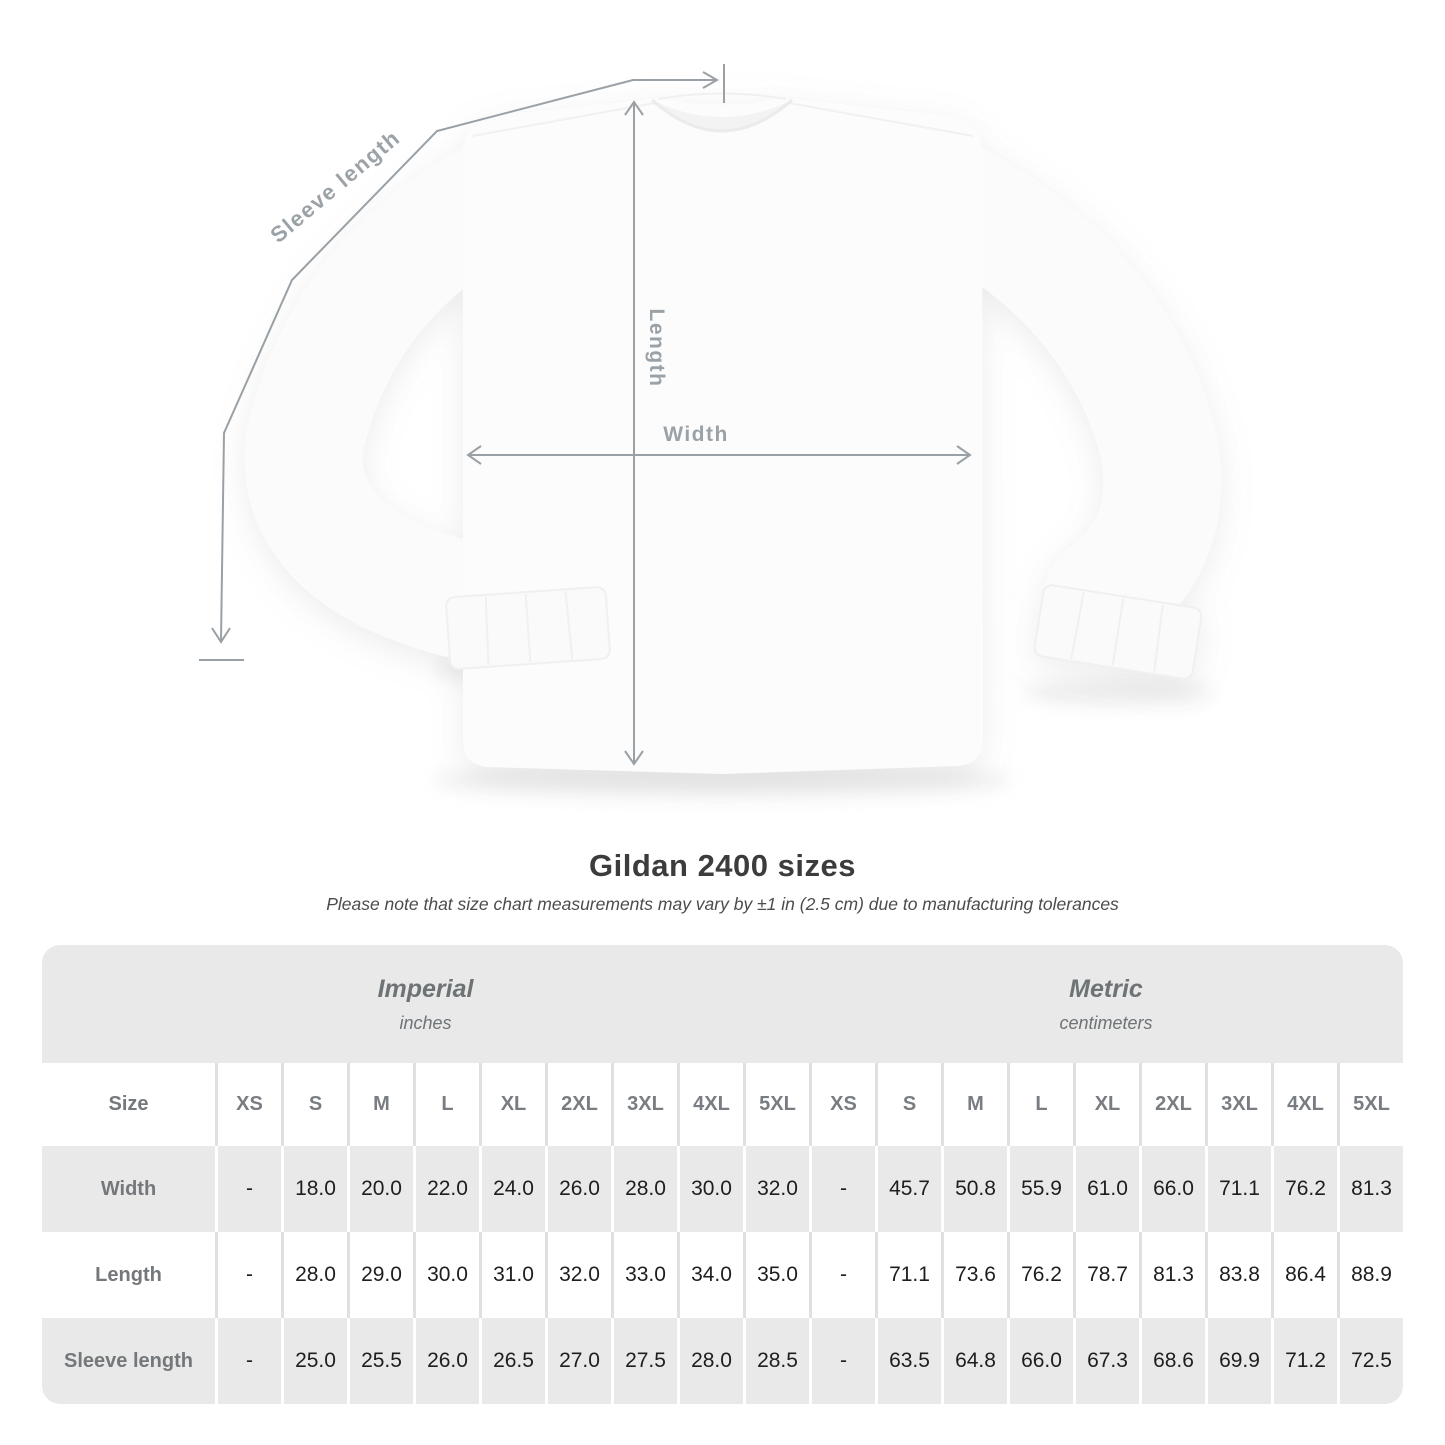 The width and height of the screenshot is (1445, 1445). Describe the element at coordinates (776, 1275) in the screenshot. I see `measurement-value-imperial: 35.0` at that location.